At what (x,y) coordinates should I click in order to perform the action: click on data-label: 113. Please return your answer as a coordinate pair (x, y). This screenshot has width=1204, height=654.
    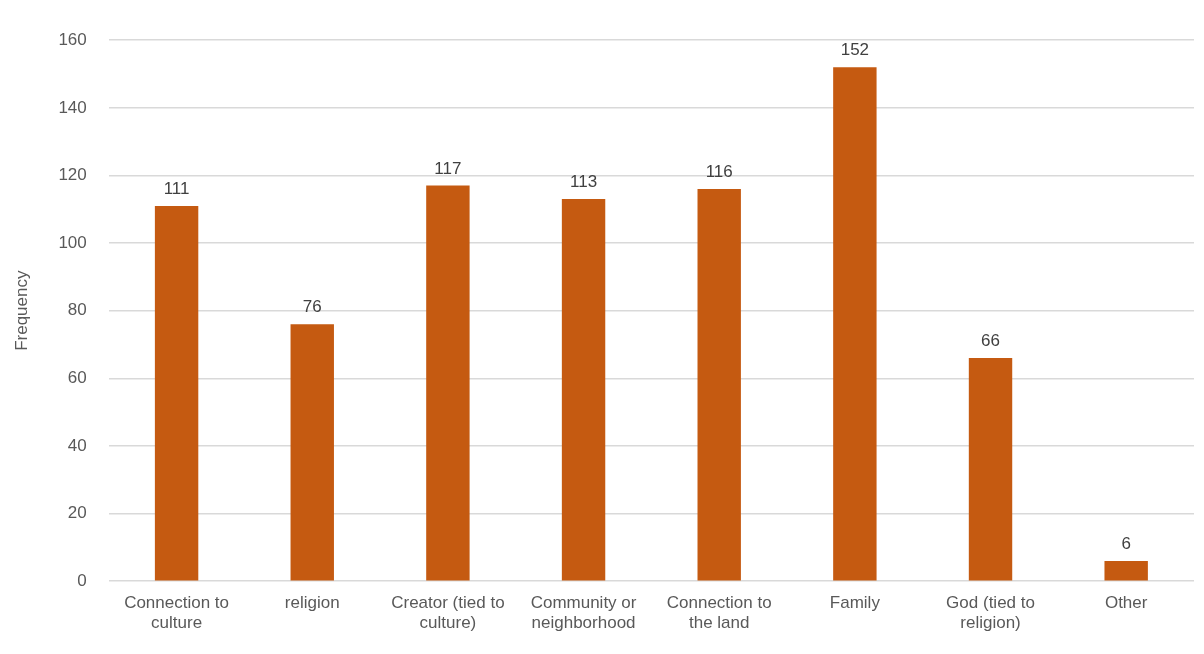
    Looking at the image, I should click on (584, 182).